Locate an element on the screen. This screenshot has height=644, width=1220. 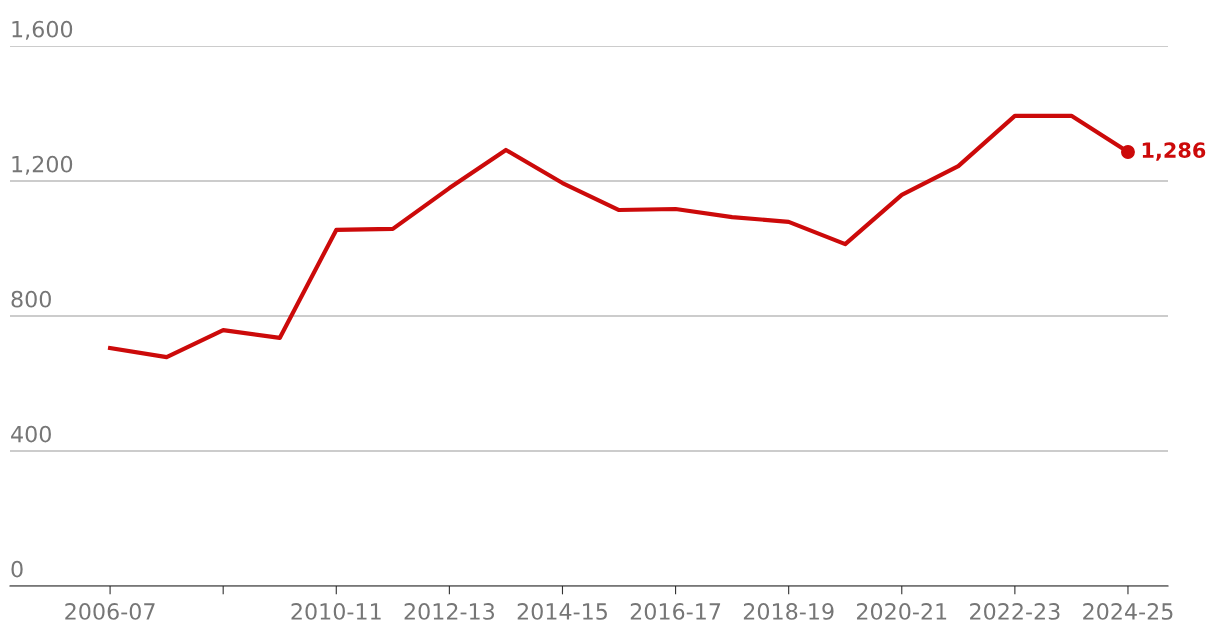
x-tick-label: 2012-13 is located at coordinates (449, 611).